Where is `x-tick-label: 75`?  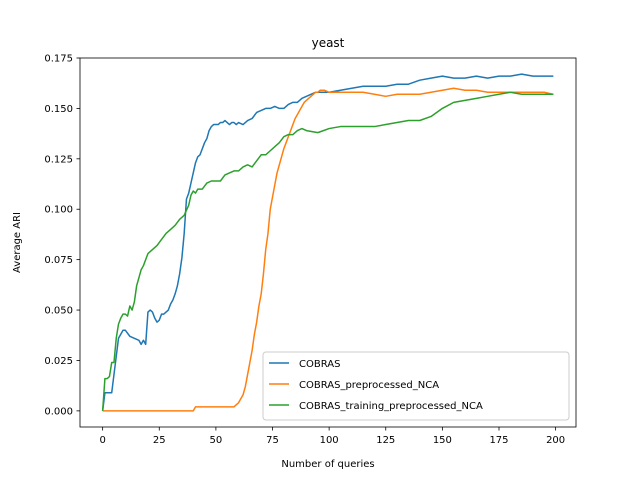 x-tick-label: 75 is located at coordinates (272, 440).